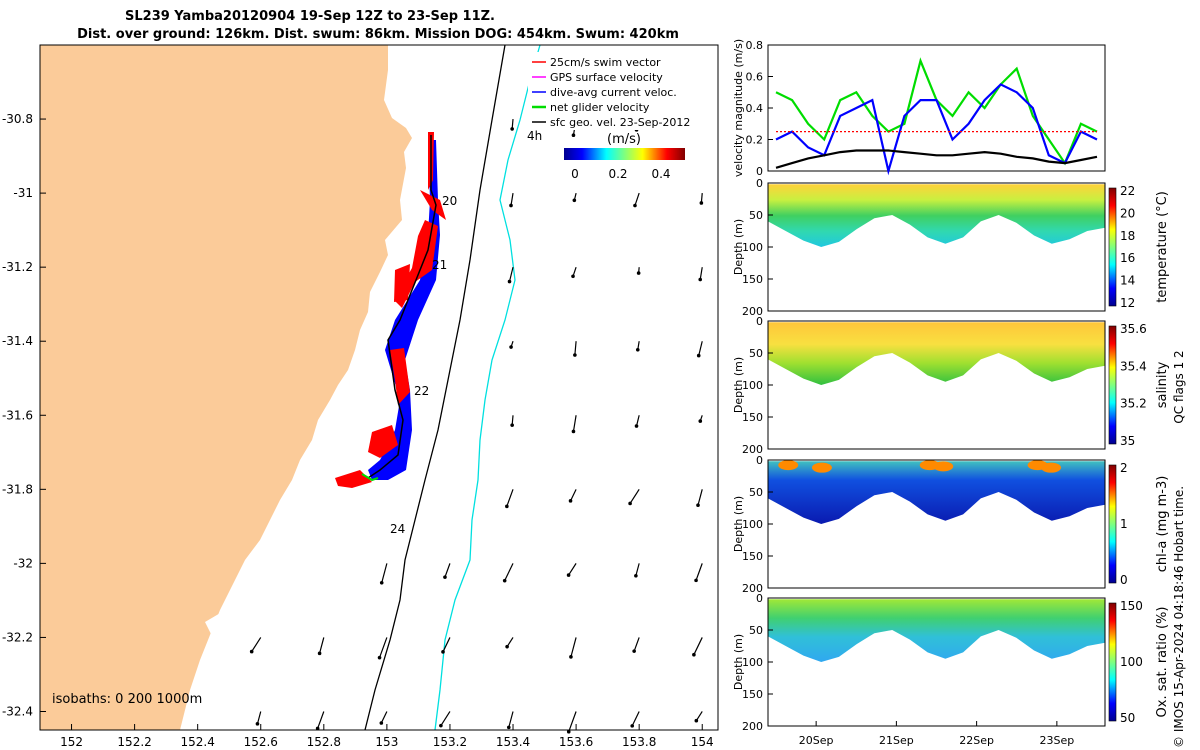 This screenshot has width=1200, height=750. Describe the element at coordinates (624, 139) in the screenshot. I see `map-colorbar-label: (m/s)` at that location.